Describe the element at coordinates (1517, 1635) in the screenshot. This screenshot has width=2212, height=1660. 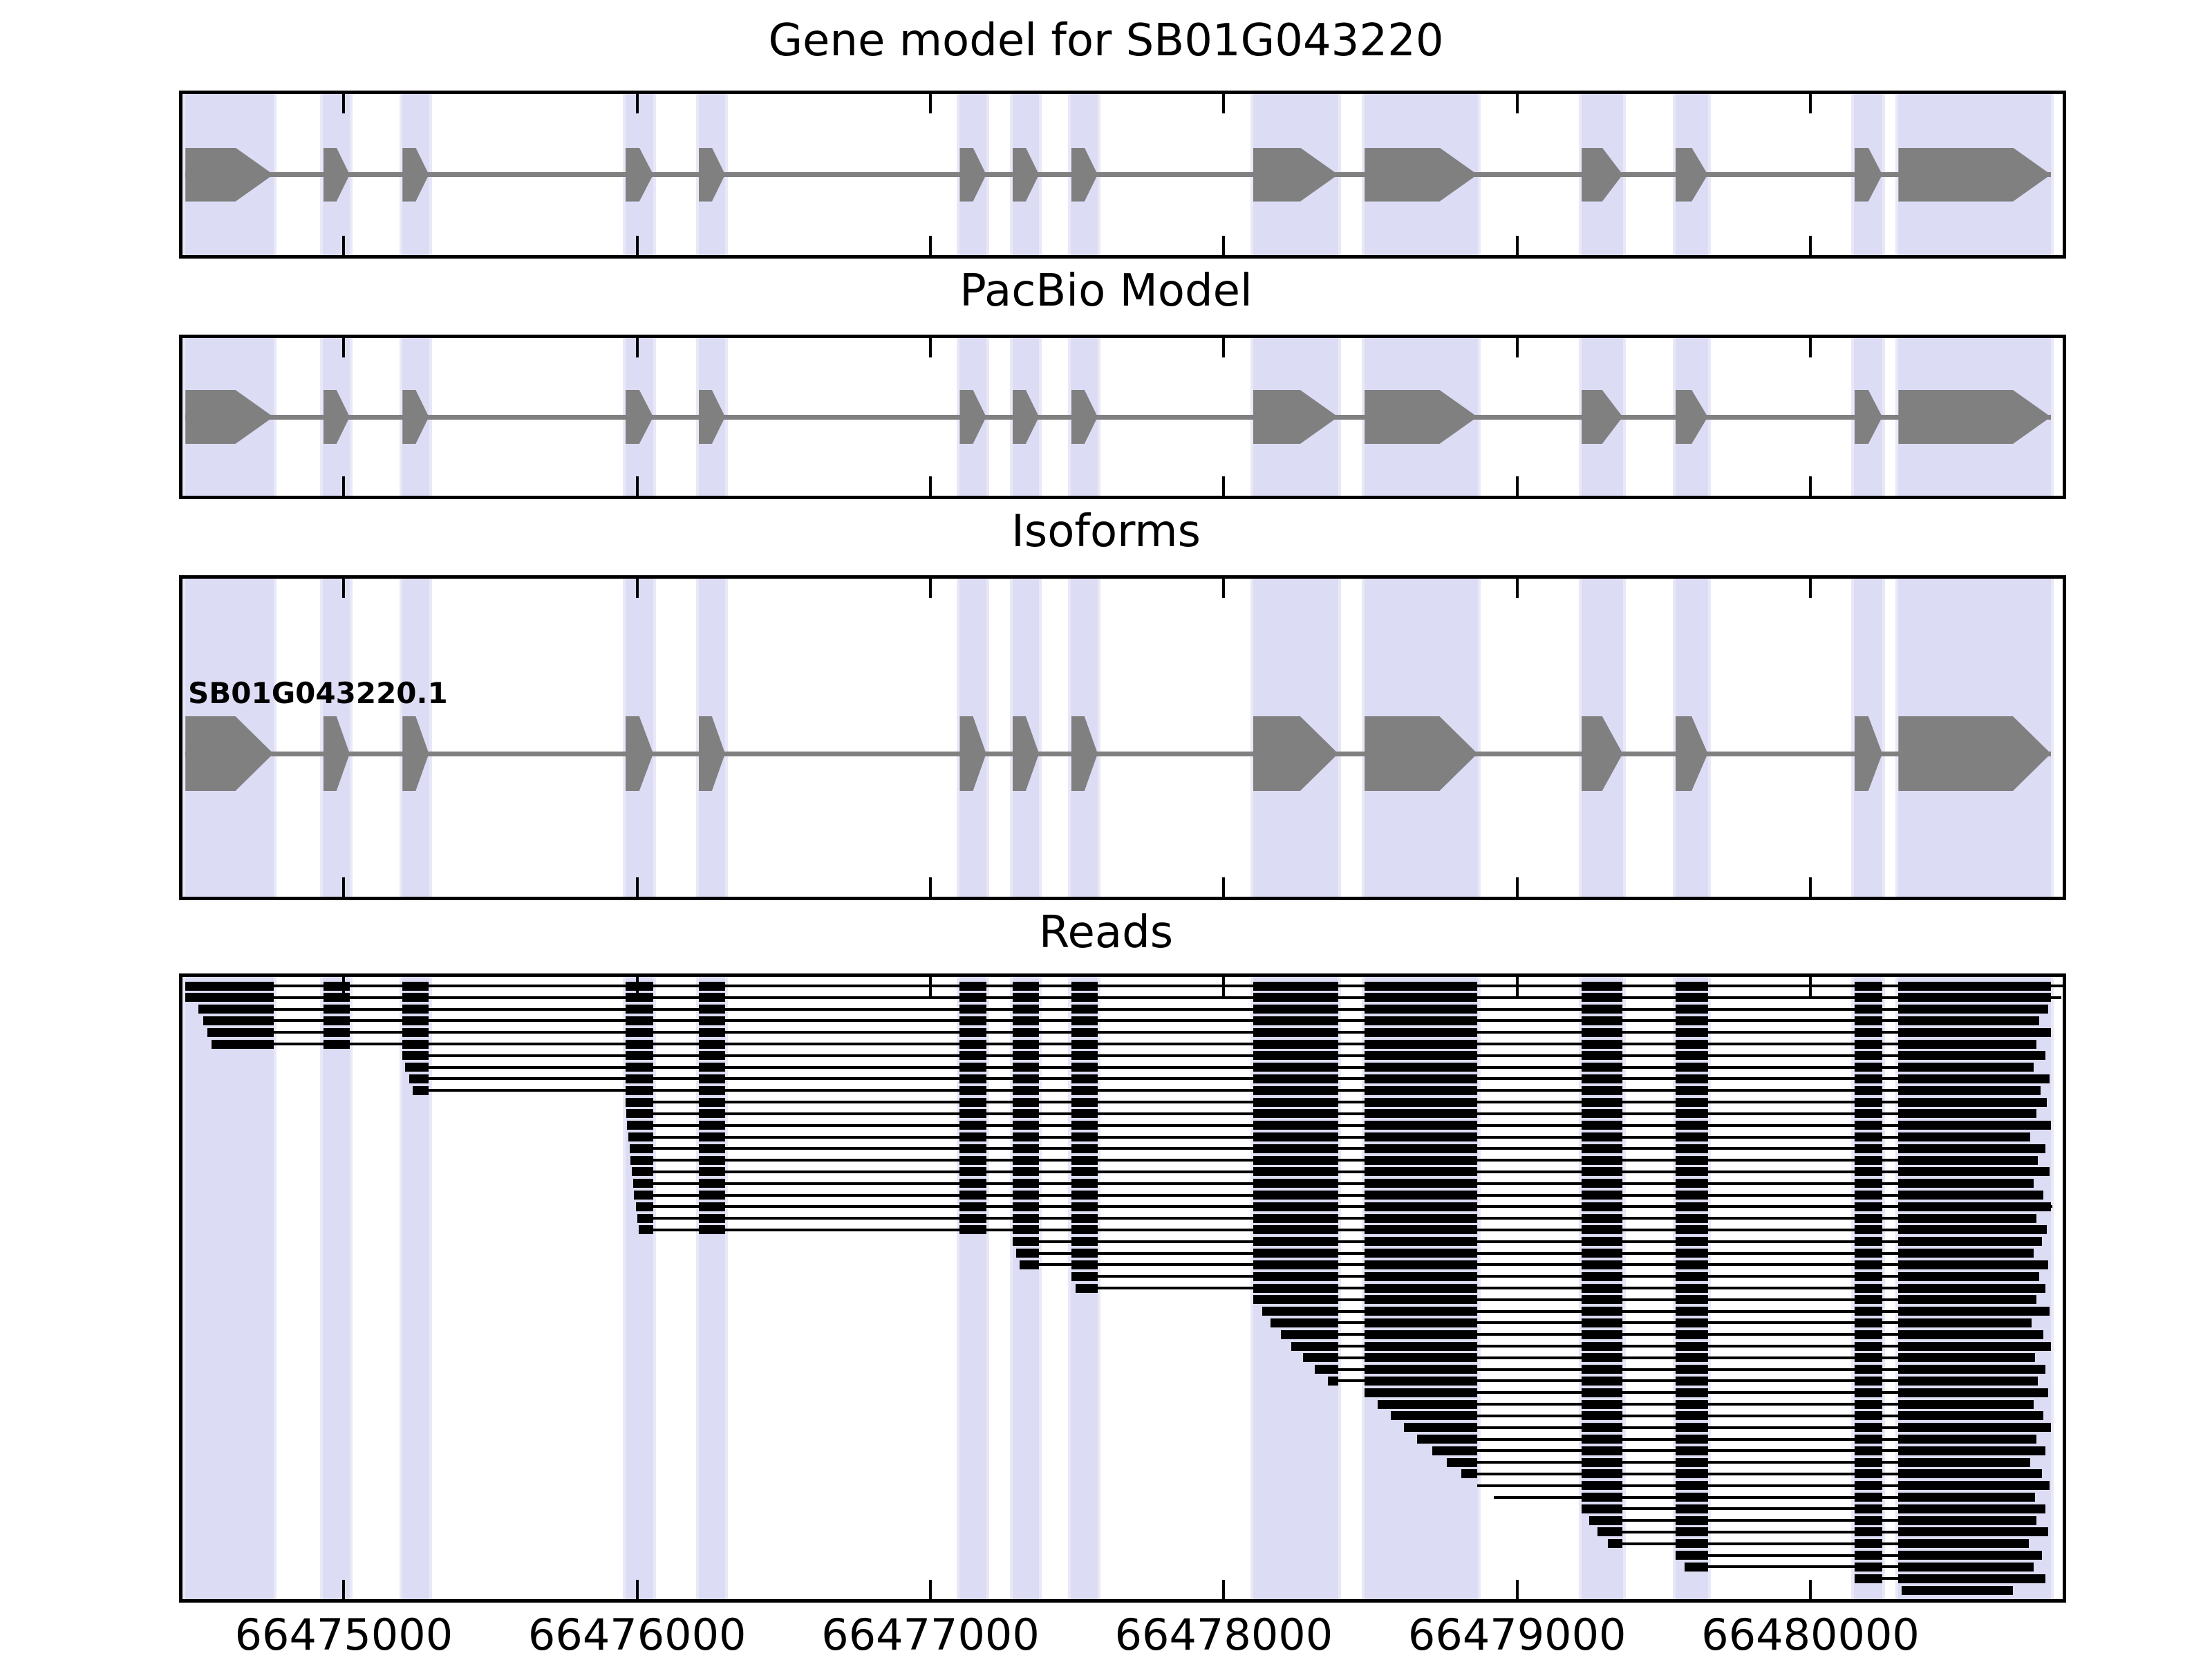
I see `x-tick-label: 66479000` at that location.